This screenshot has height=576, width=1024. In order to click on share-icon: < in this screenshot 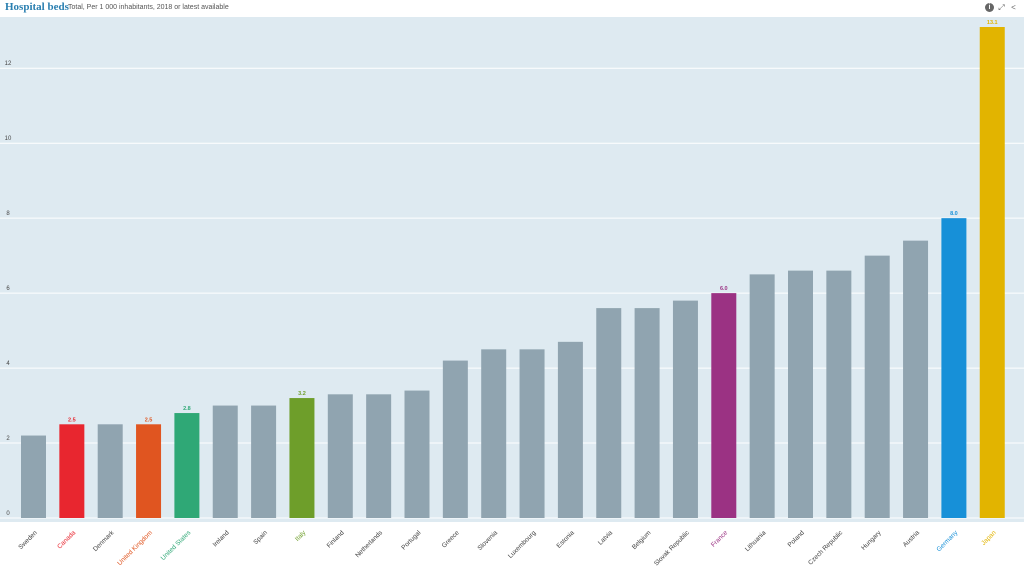, I will do `click(1013, 7)`.